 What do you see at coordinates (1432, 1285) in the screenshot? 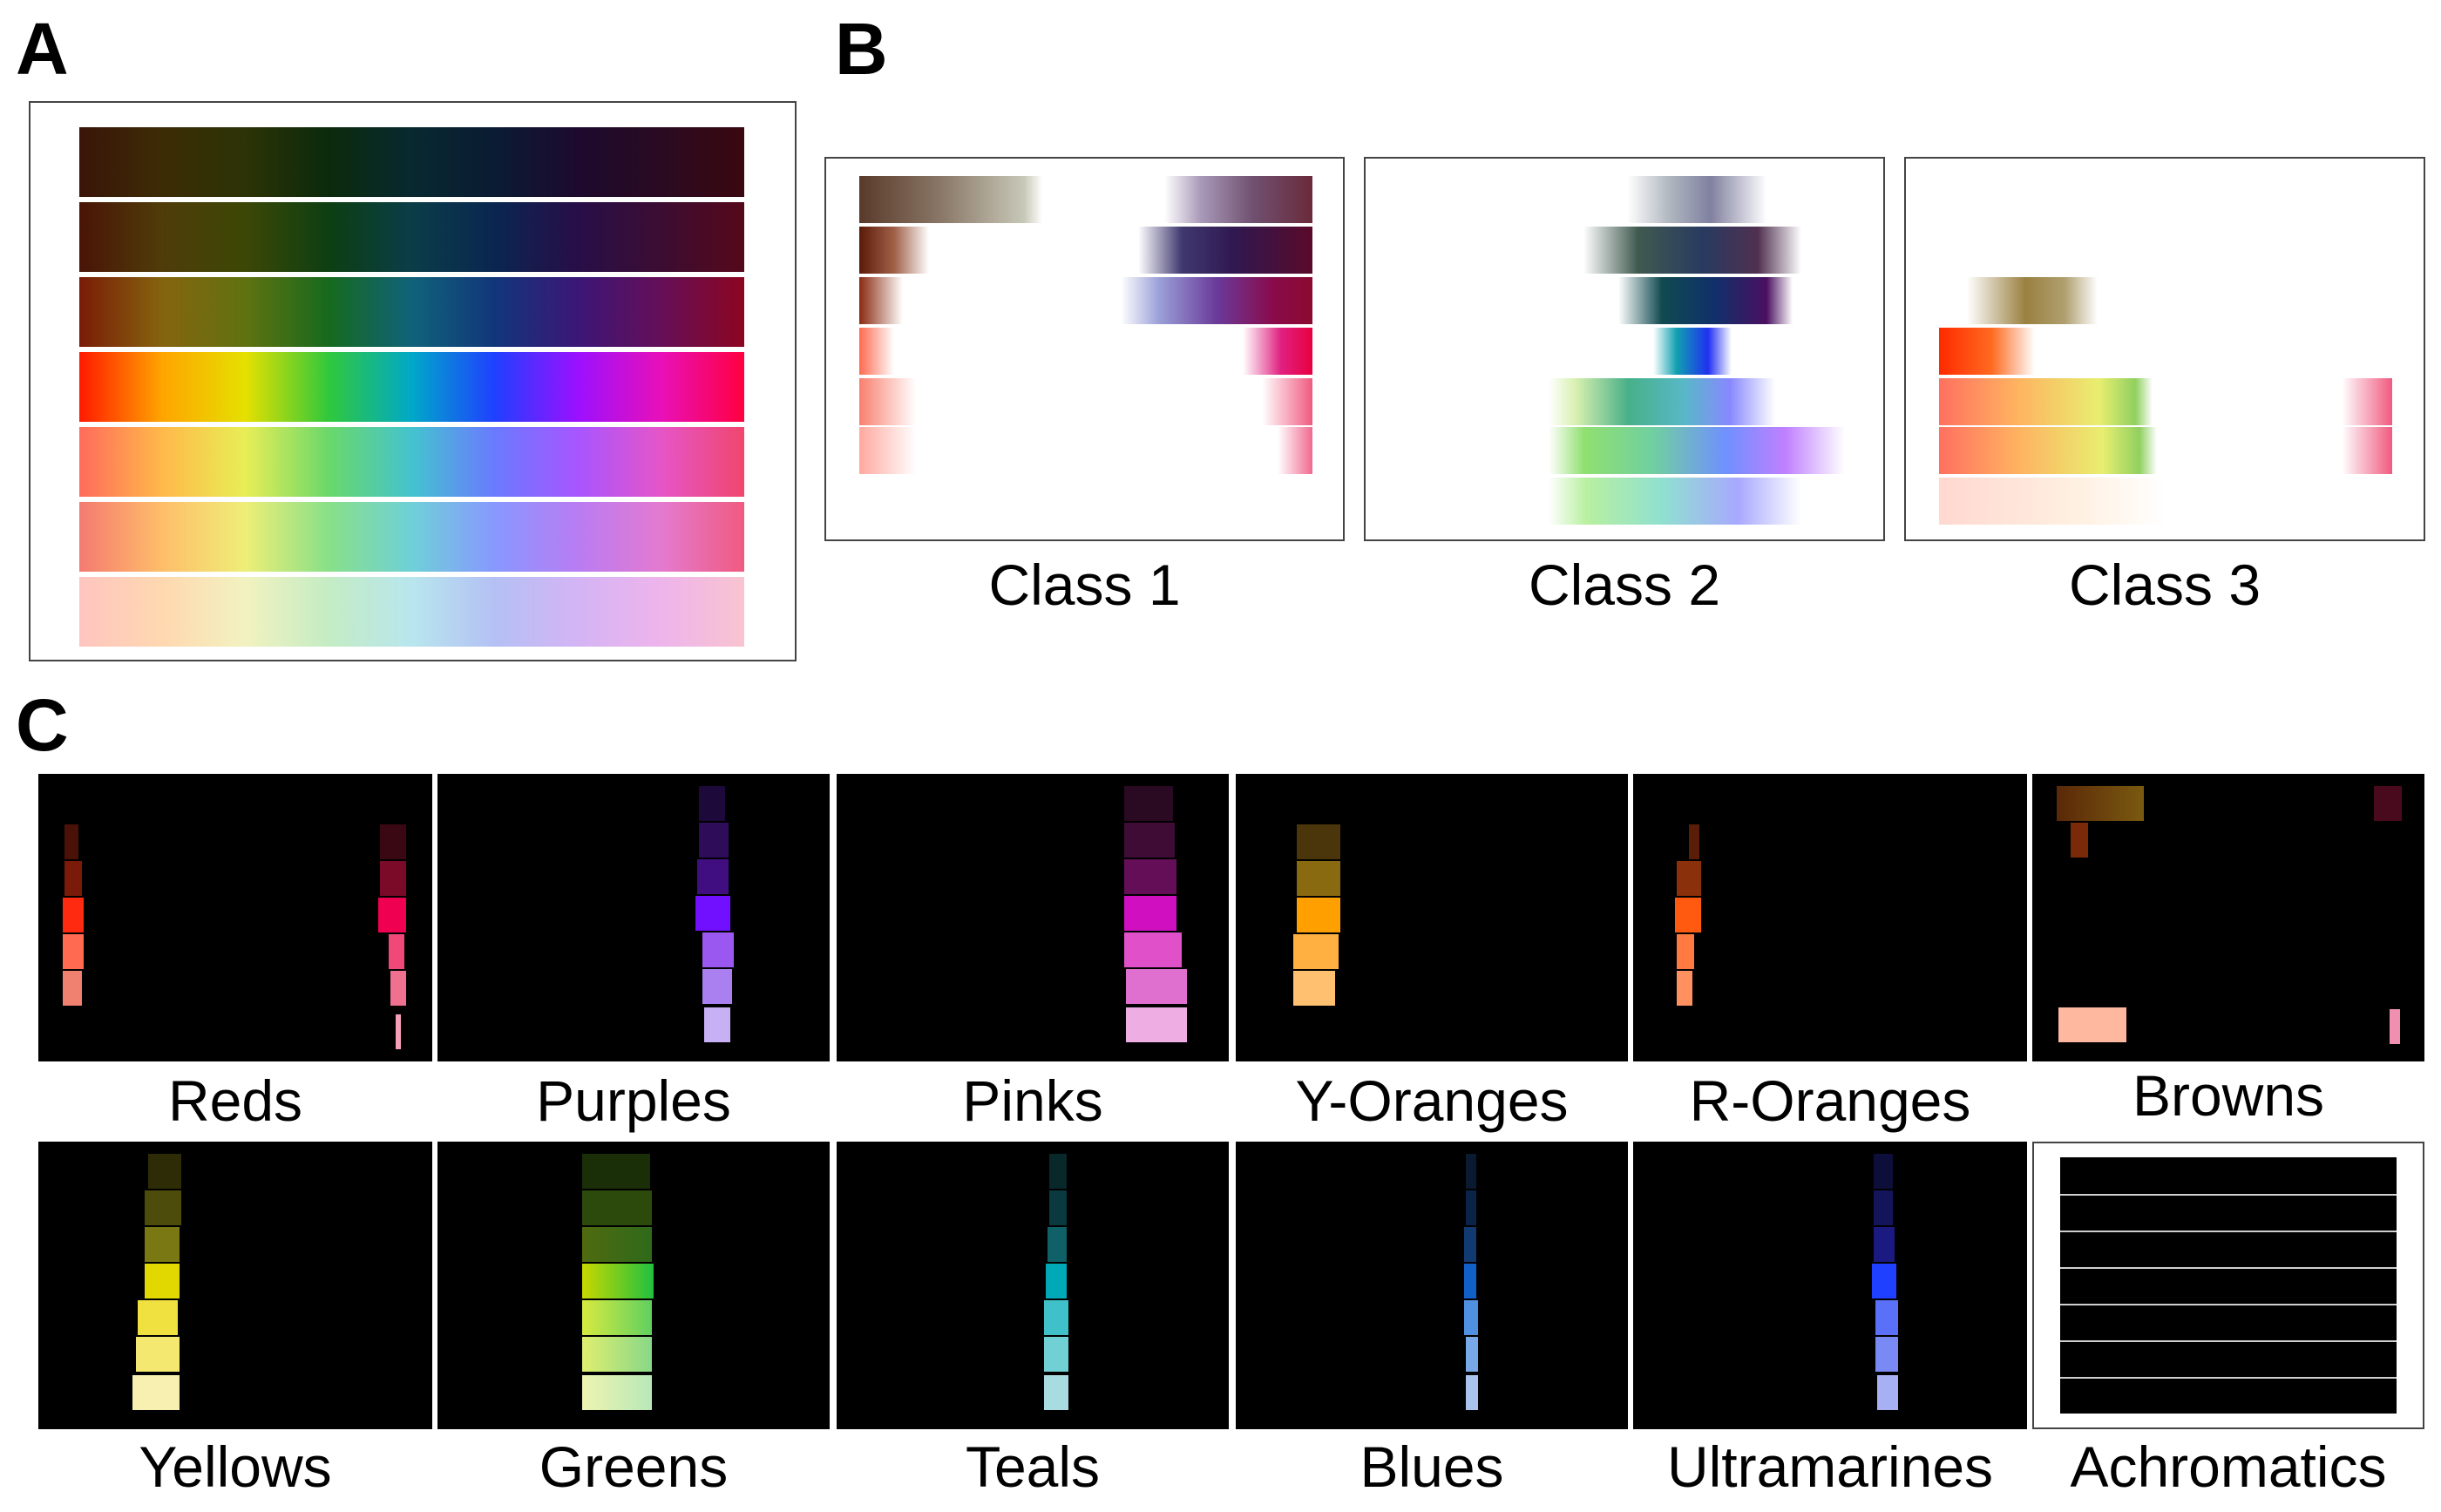
I see `blues-swatch` at bounding box center [1432, 1285].